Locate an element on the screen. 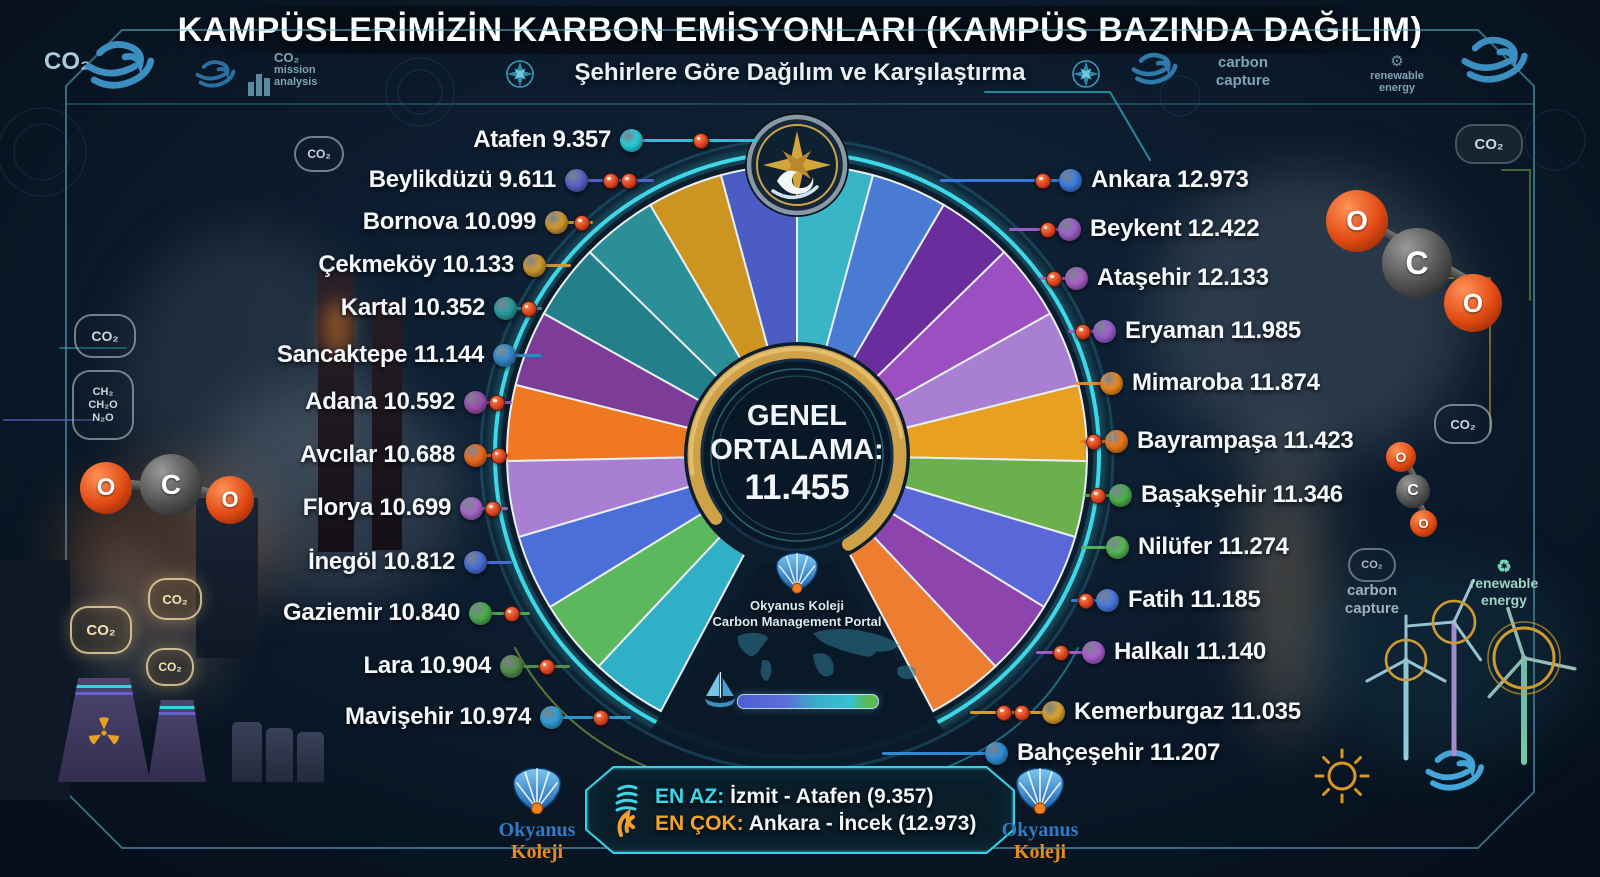 This screenshot has width=1600, height=877. campus-label: Sancaktepe 11.144 is located at coordinates (380, 354).